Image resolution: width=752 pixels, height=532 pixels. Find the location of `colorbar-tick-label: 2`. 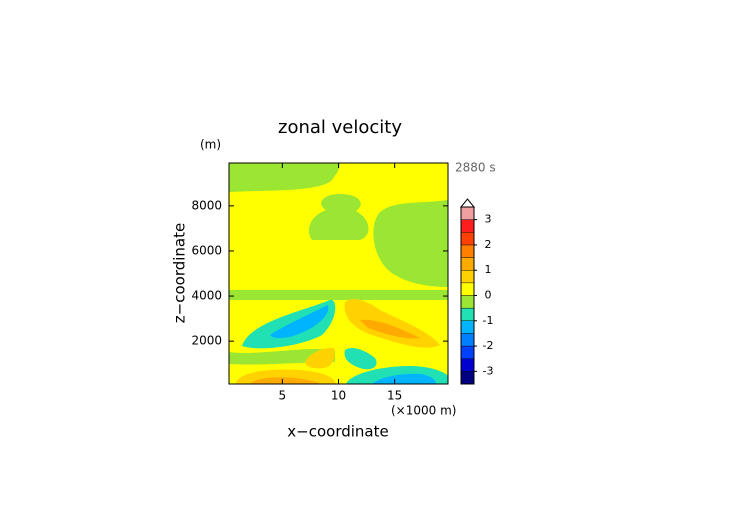

colorbar-tick-label: 2 is located at coordinates (488, 244).